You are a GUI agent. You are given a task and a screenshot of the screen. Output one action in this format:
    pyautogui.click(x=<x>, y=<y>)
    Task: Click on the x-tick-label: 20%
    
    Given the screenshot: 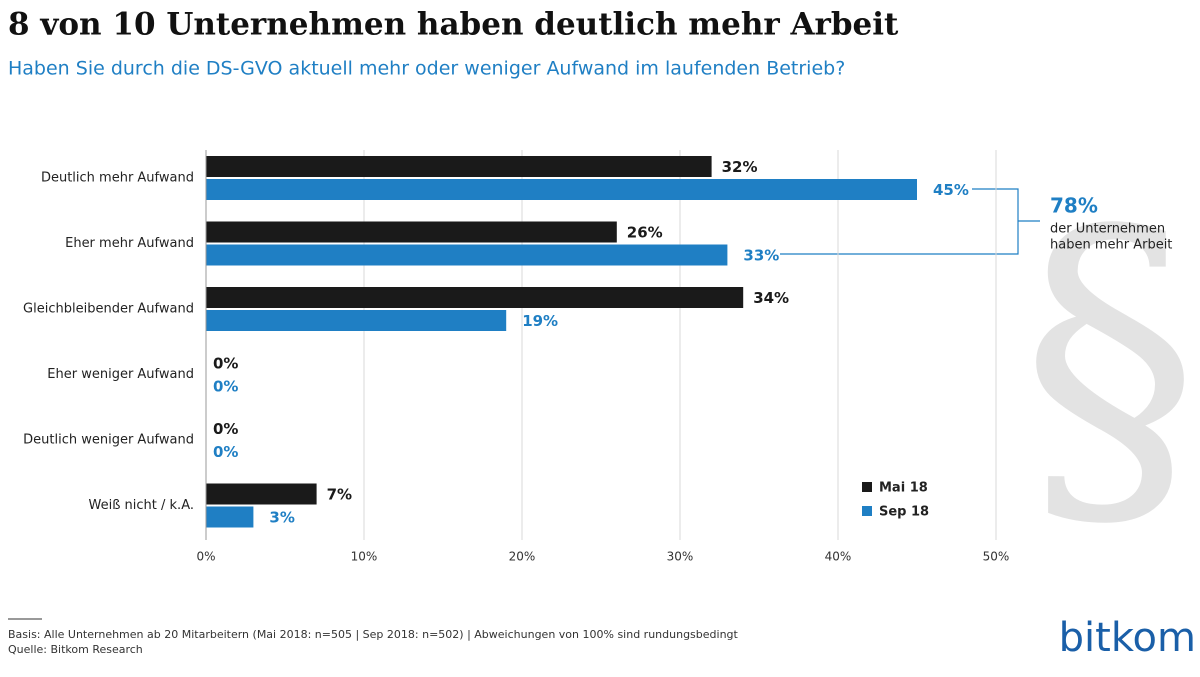 What is the action you would take?
    pyautogui.click(x=522, y=557)
    